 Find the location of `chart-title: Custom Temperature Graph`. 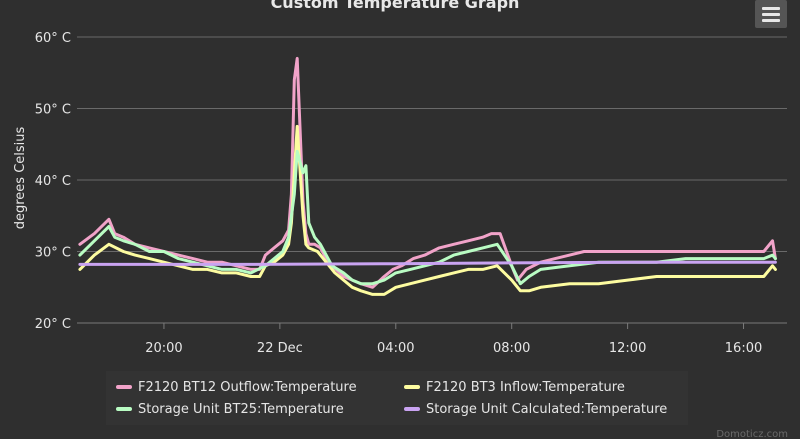

chart-title: Custom Temperature Graph is located at coordinates (395, 6).